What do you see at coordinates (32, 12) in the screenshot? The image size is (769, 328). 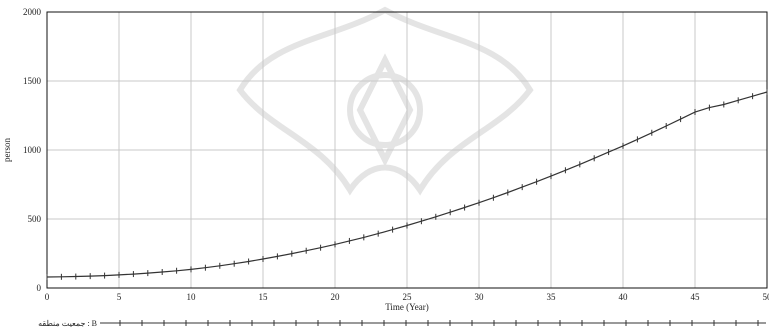 I see `y-tick-label: 2000` at bounding box center [32, 12].